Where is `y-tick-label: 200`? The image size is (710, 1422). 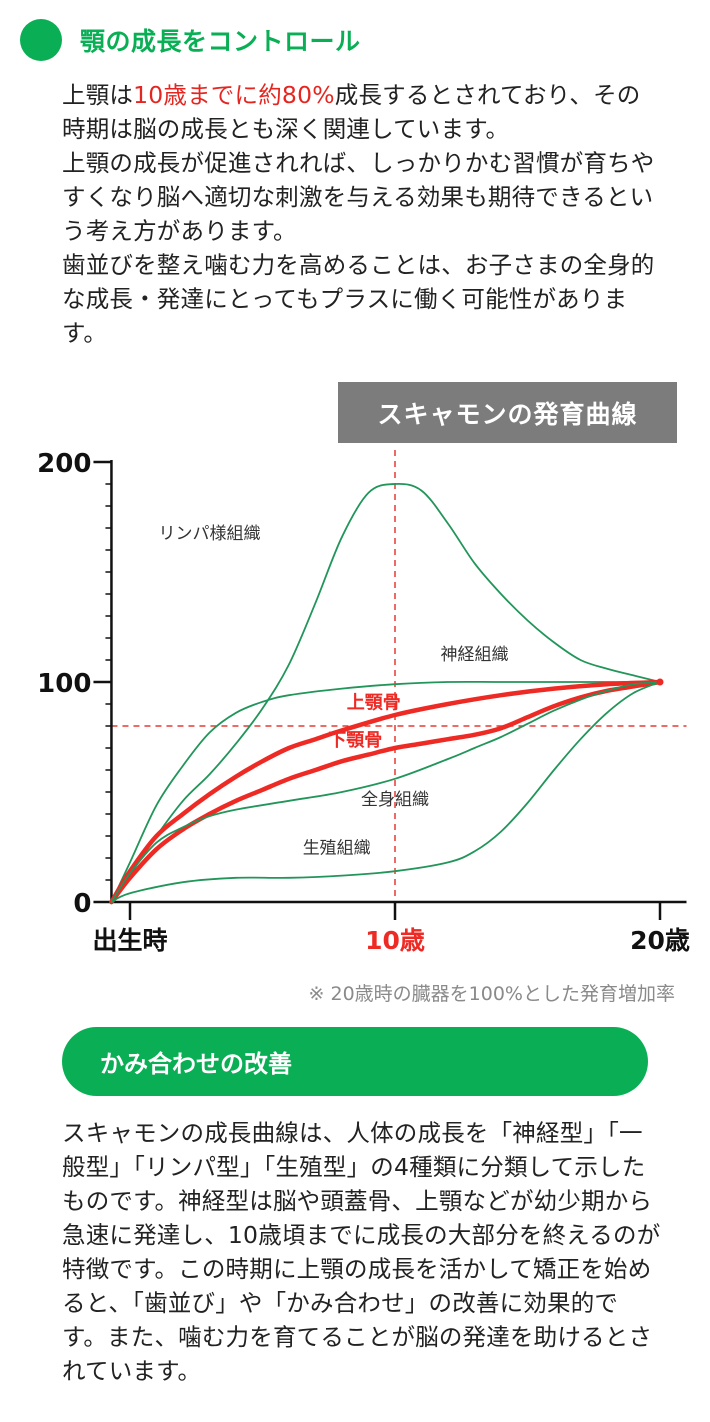
y-tick-label: 200 is located at coordinates (64, 464).